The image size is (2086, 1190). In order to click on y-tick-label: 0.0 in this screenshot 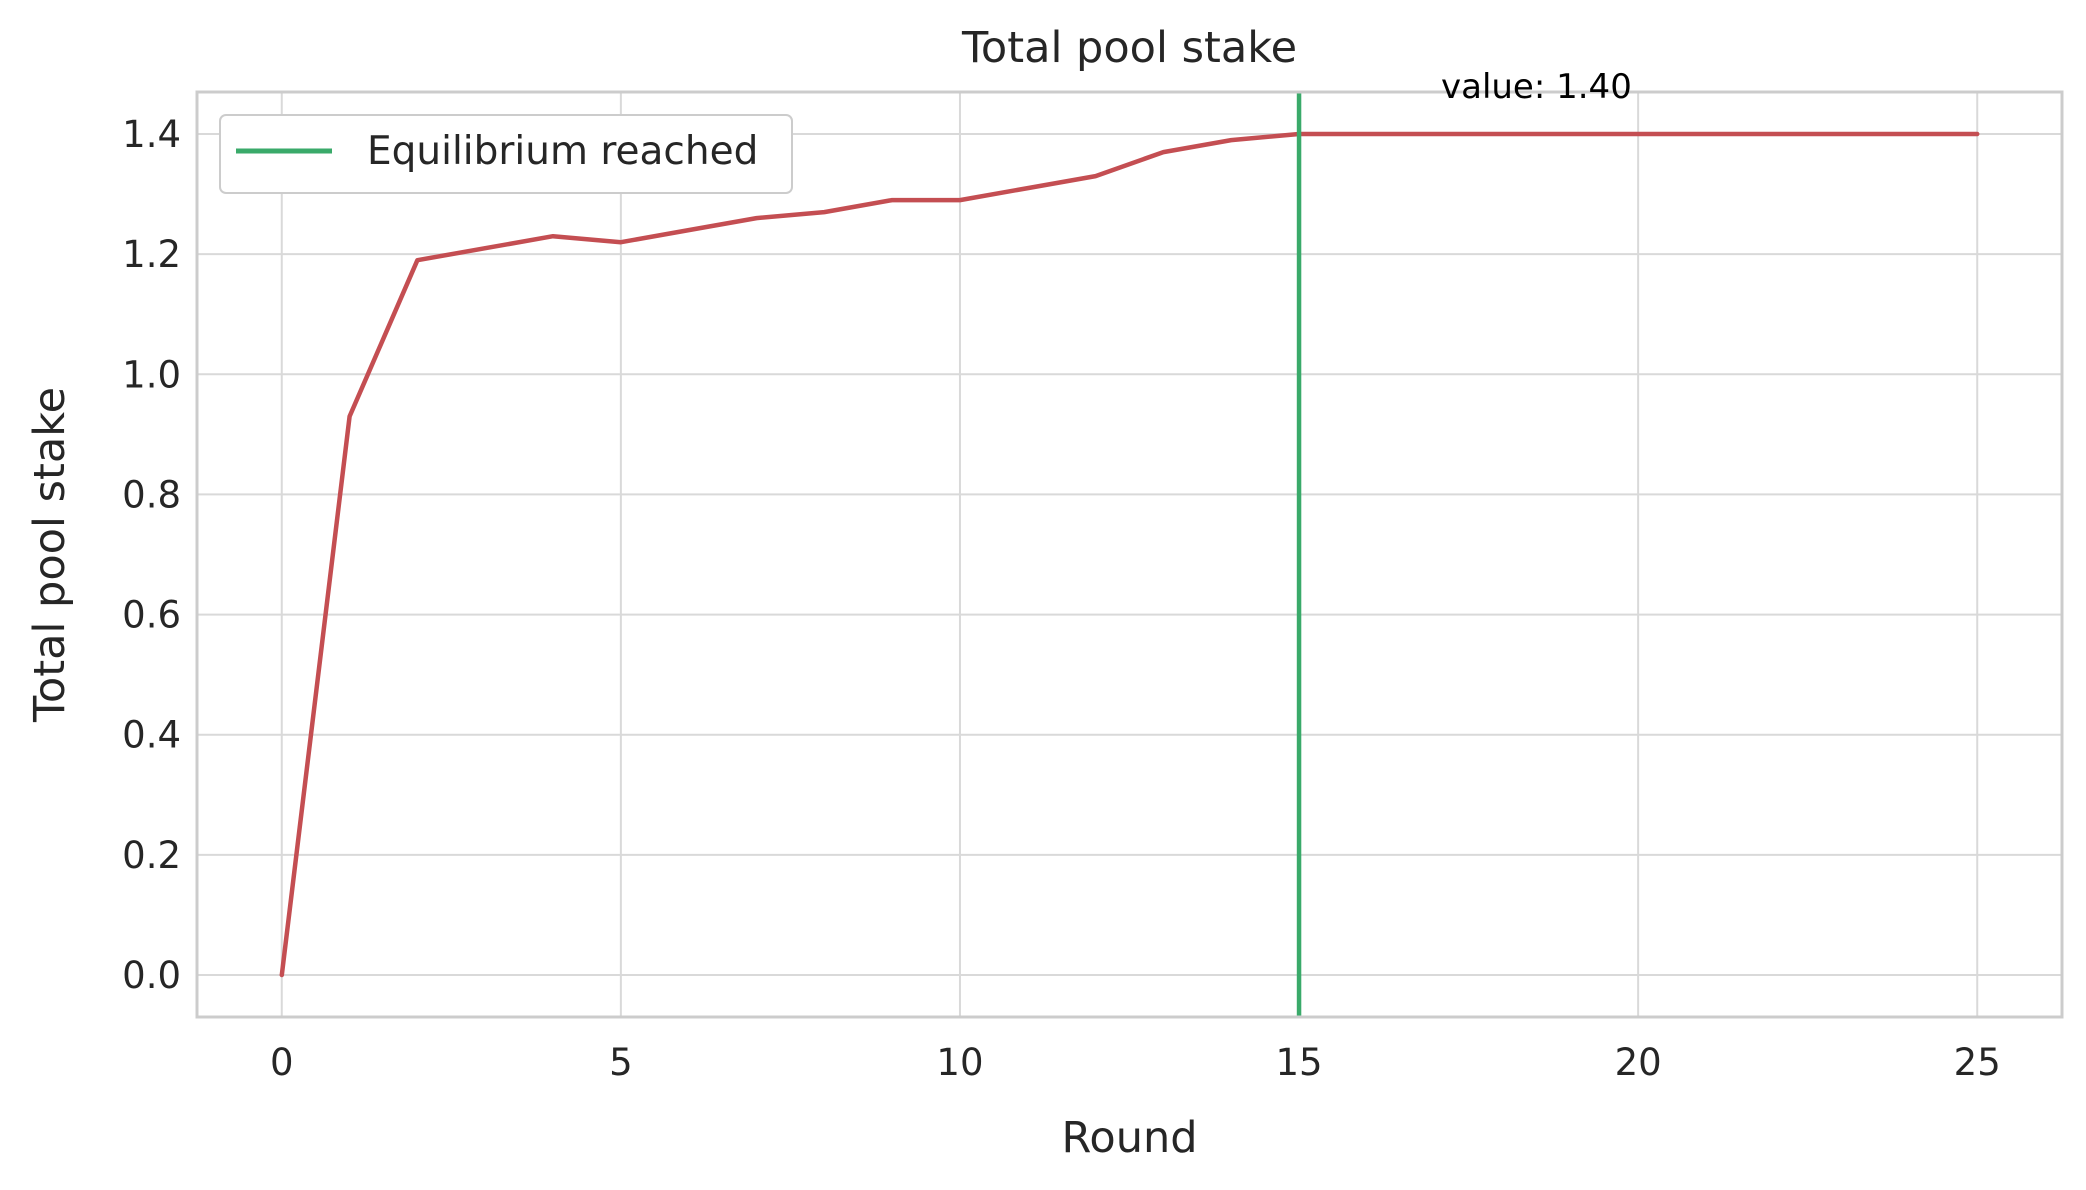, I will do `click(151, 975)`.